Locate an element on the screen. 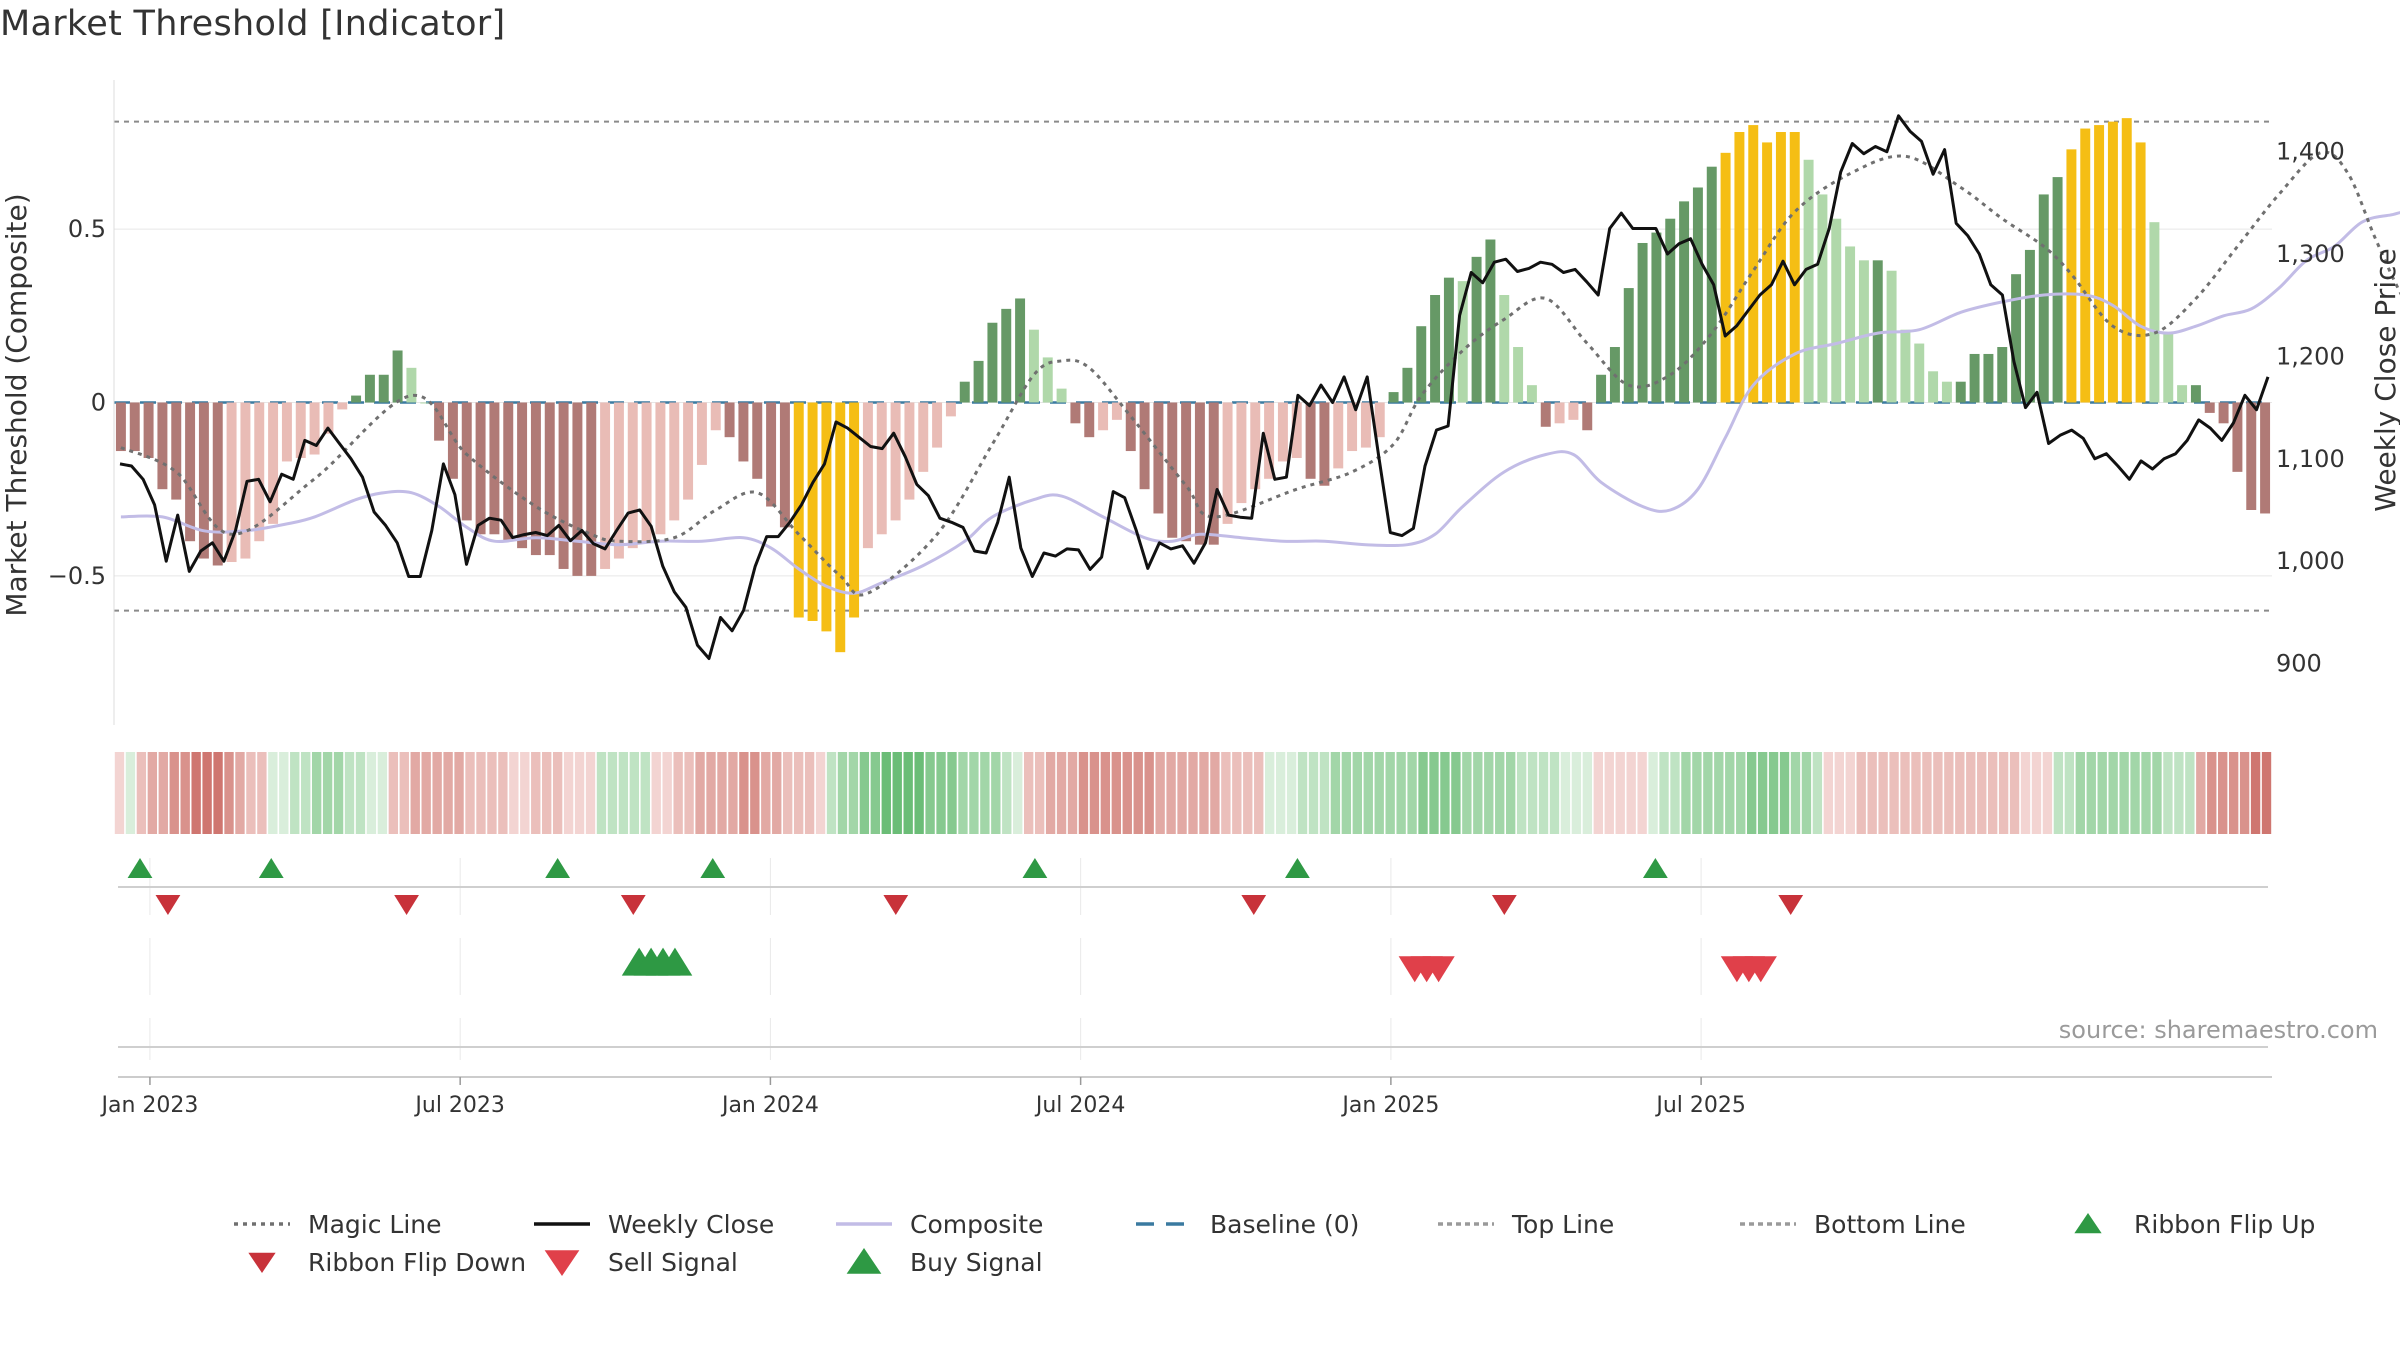 This screenshot has width=2400, height=1350. legend-swatch is located at coordinates (864, 1261).